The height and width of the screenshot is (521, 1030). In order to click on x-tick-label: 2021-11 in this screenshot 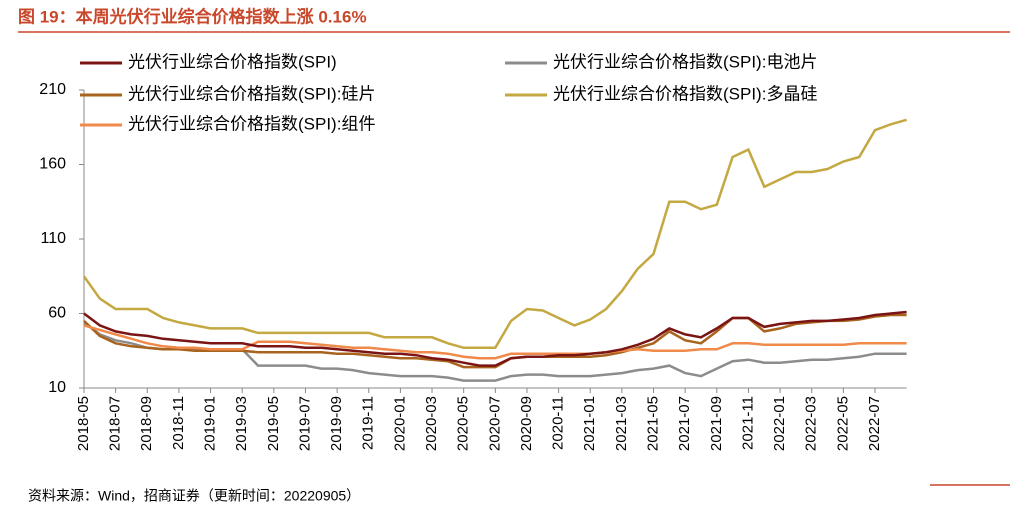, I will do `click(747, 423)`.